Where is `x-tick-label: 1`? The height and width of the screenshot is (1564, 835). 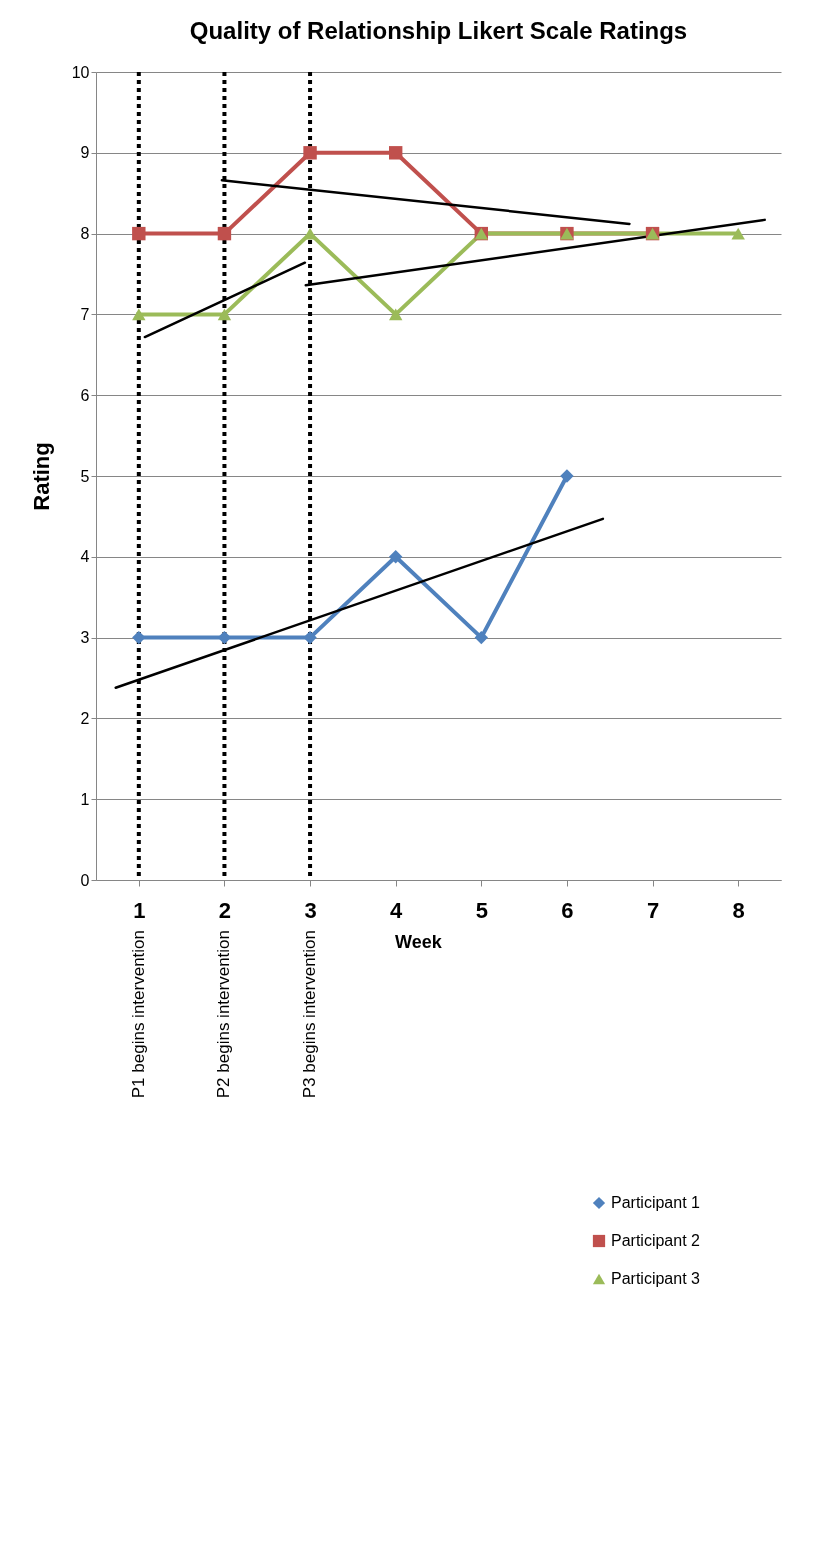 x-tick-label: 1 is located at coordinates (139, 910).